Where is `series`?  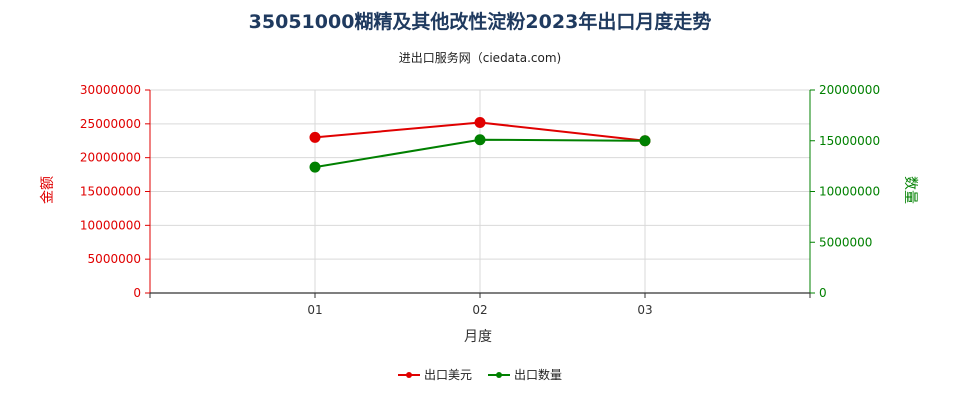
series is located at coordinates (480, 144).